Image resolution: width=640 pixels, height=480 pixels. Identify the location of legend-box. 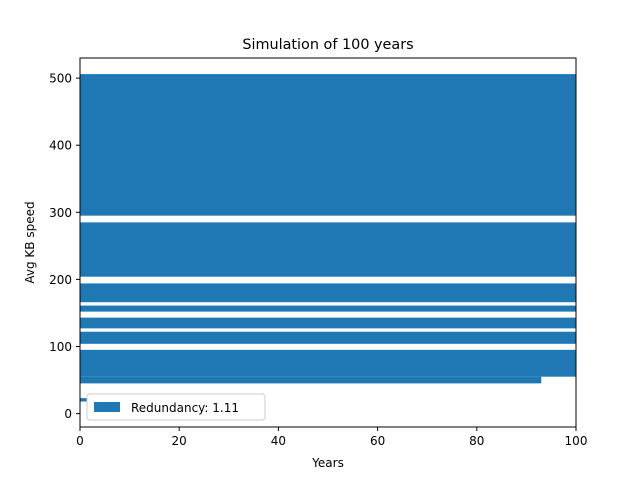
(176, 407).